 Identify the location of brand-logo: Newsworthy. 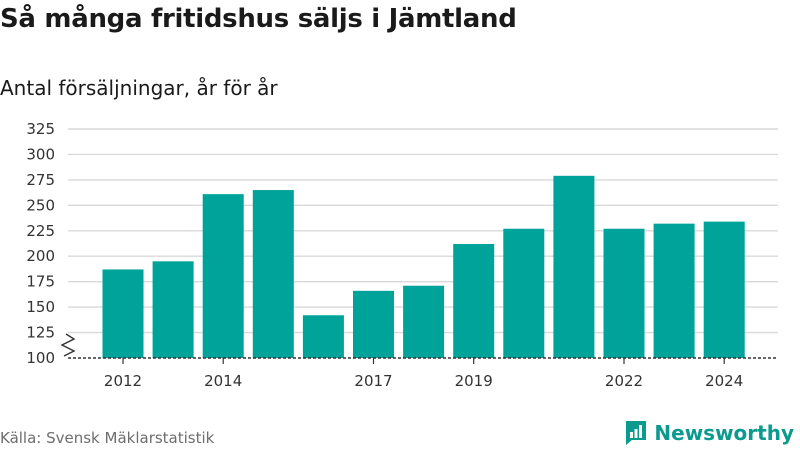
(709, 433).